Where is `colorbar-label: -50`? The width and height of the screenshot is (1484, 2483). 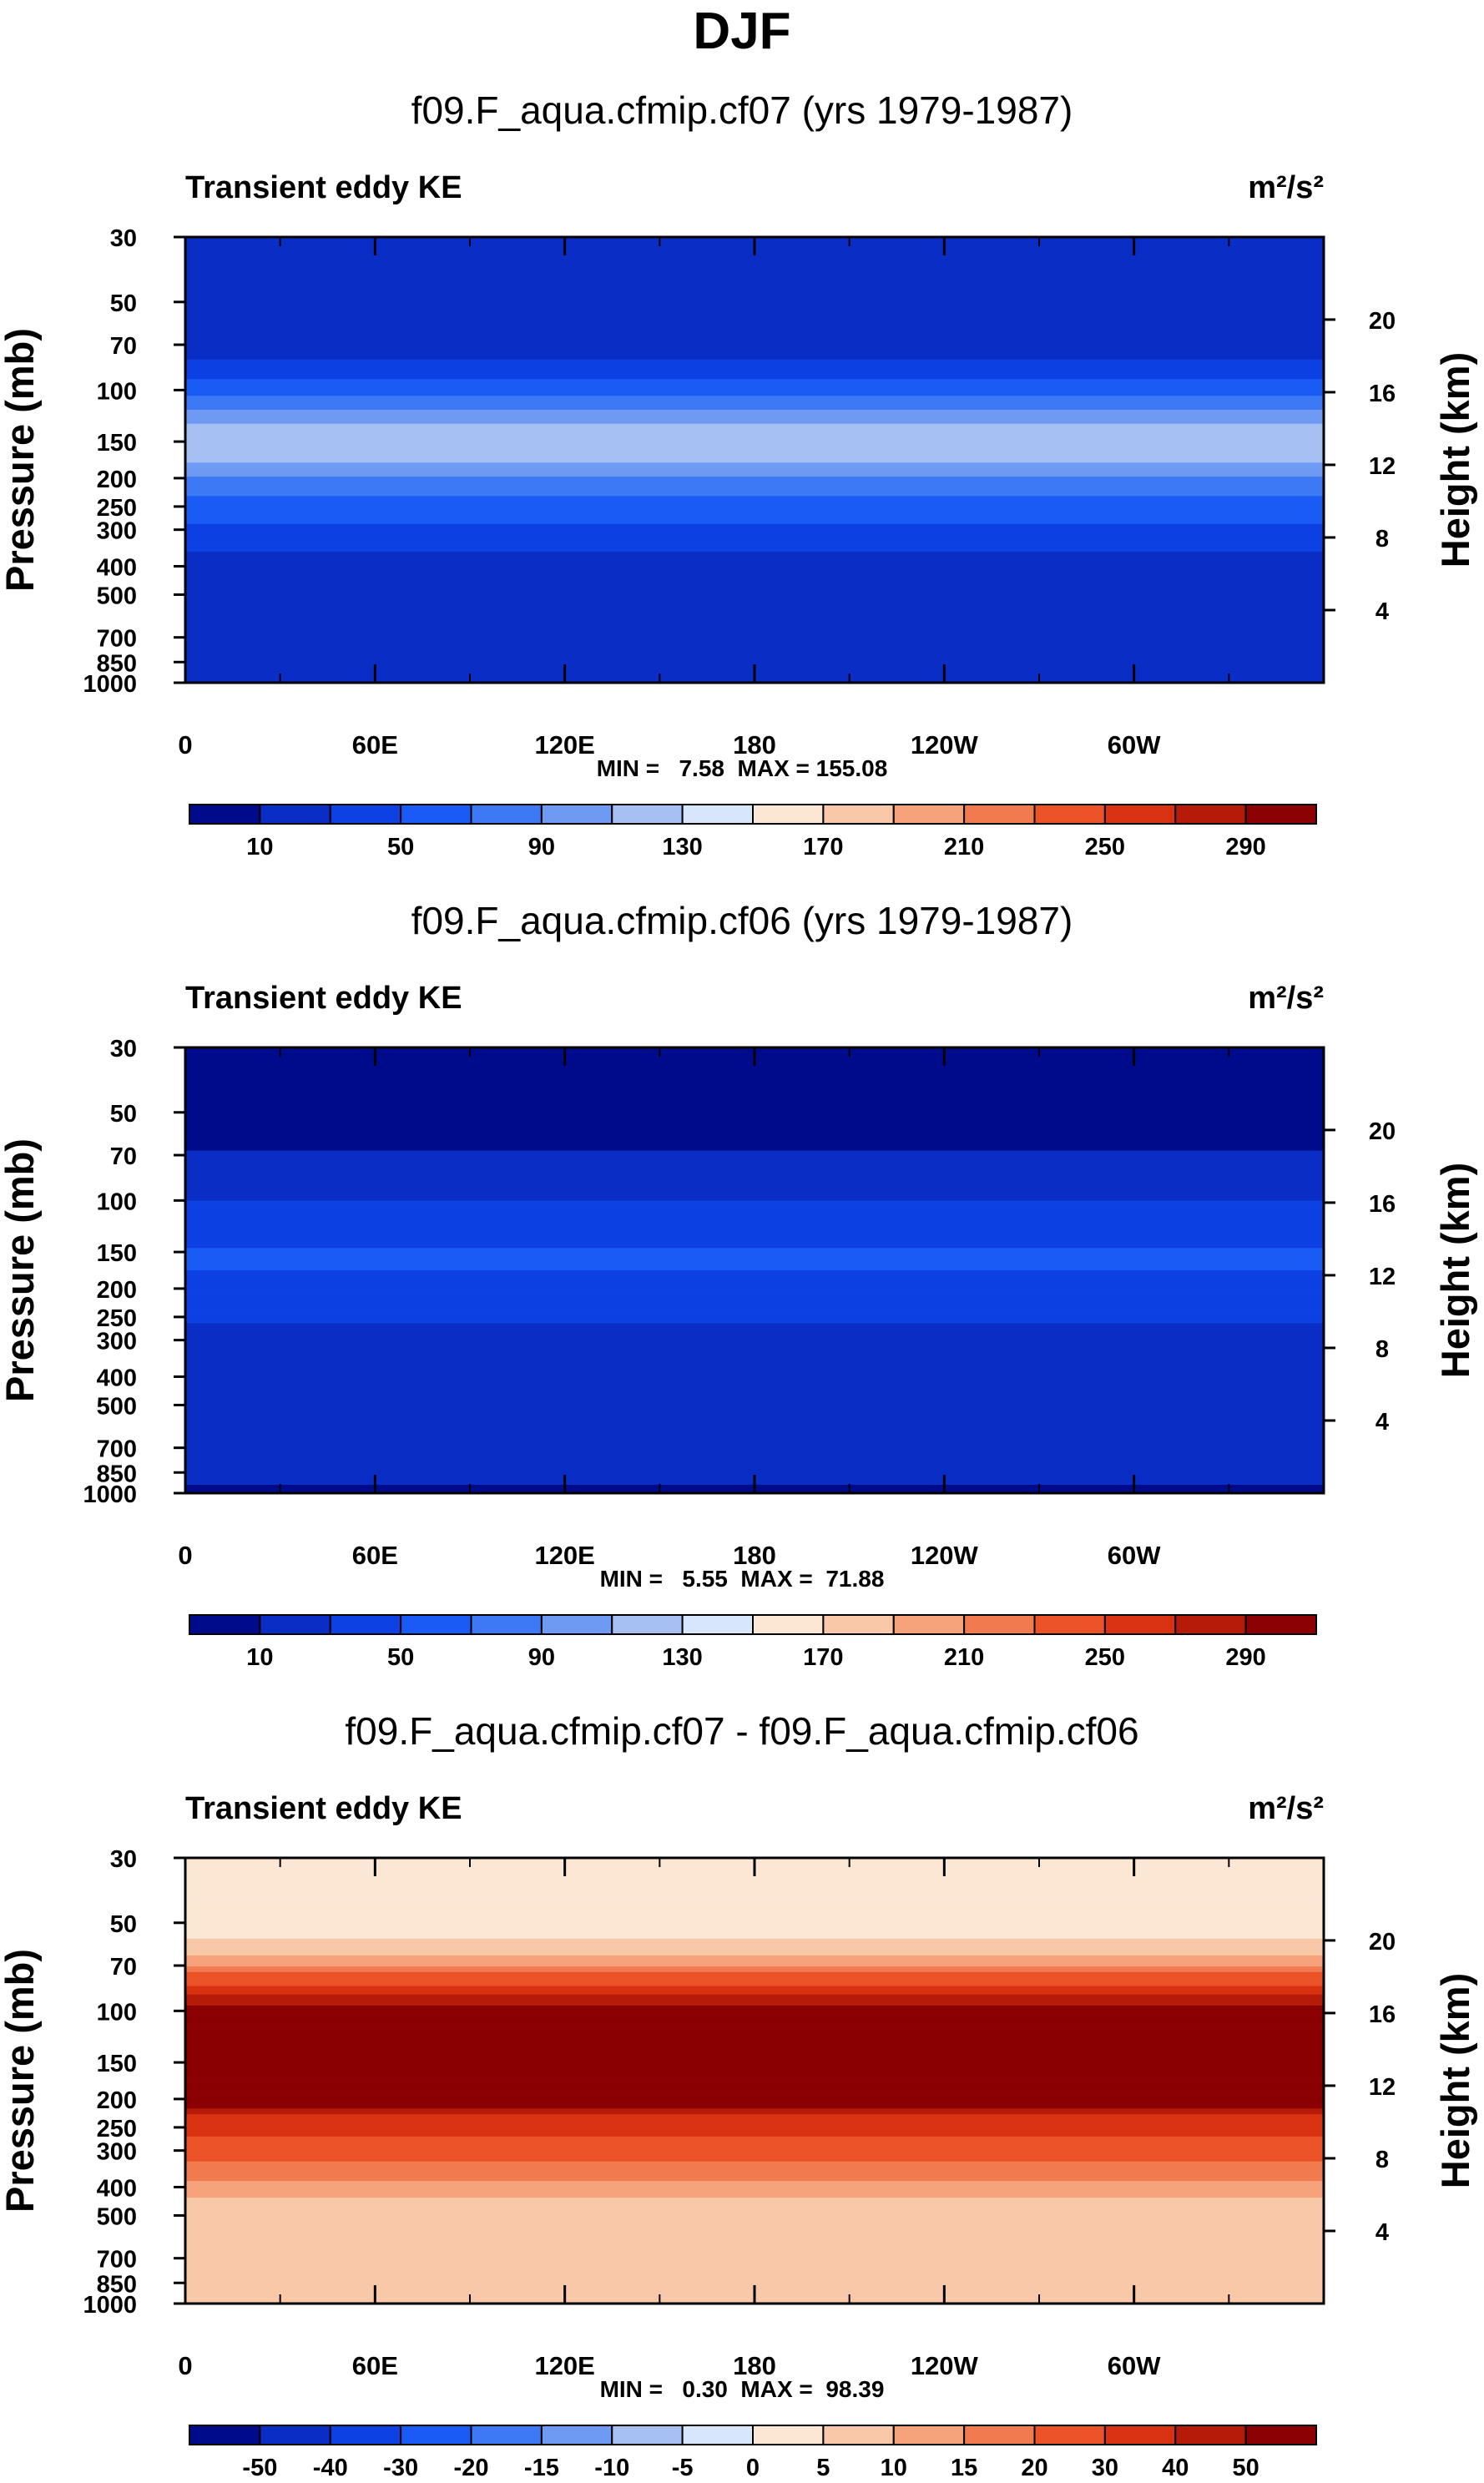 colorbar-label: -50 is located at coordinates (259, 2468).